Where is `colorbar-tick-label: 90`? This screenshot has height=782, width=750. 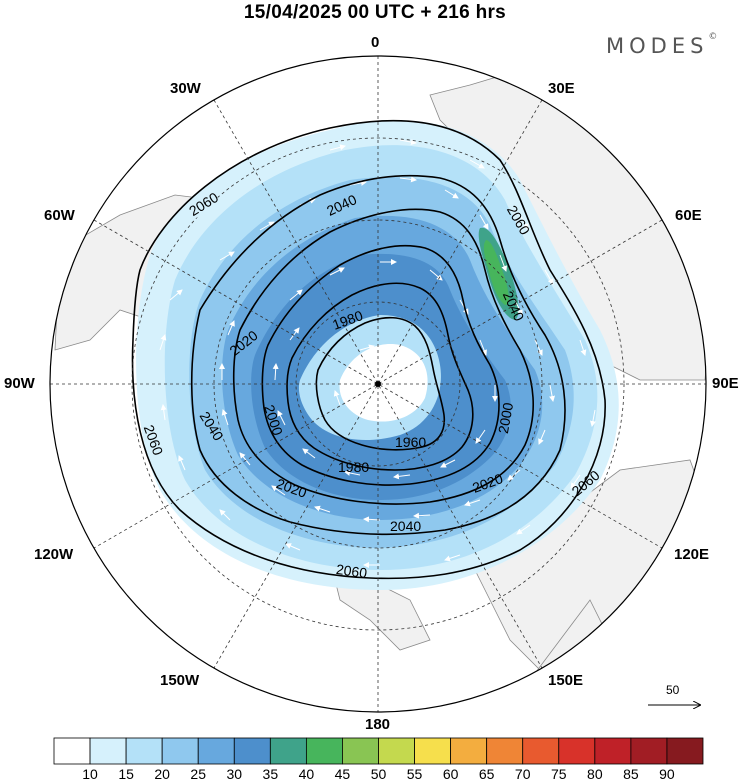 colorbar-tick-label: 90 is located at coordinates (667, 774).